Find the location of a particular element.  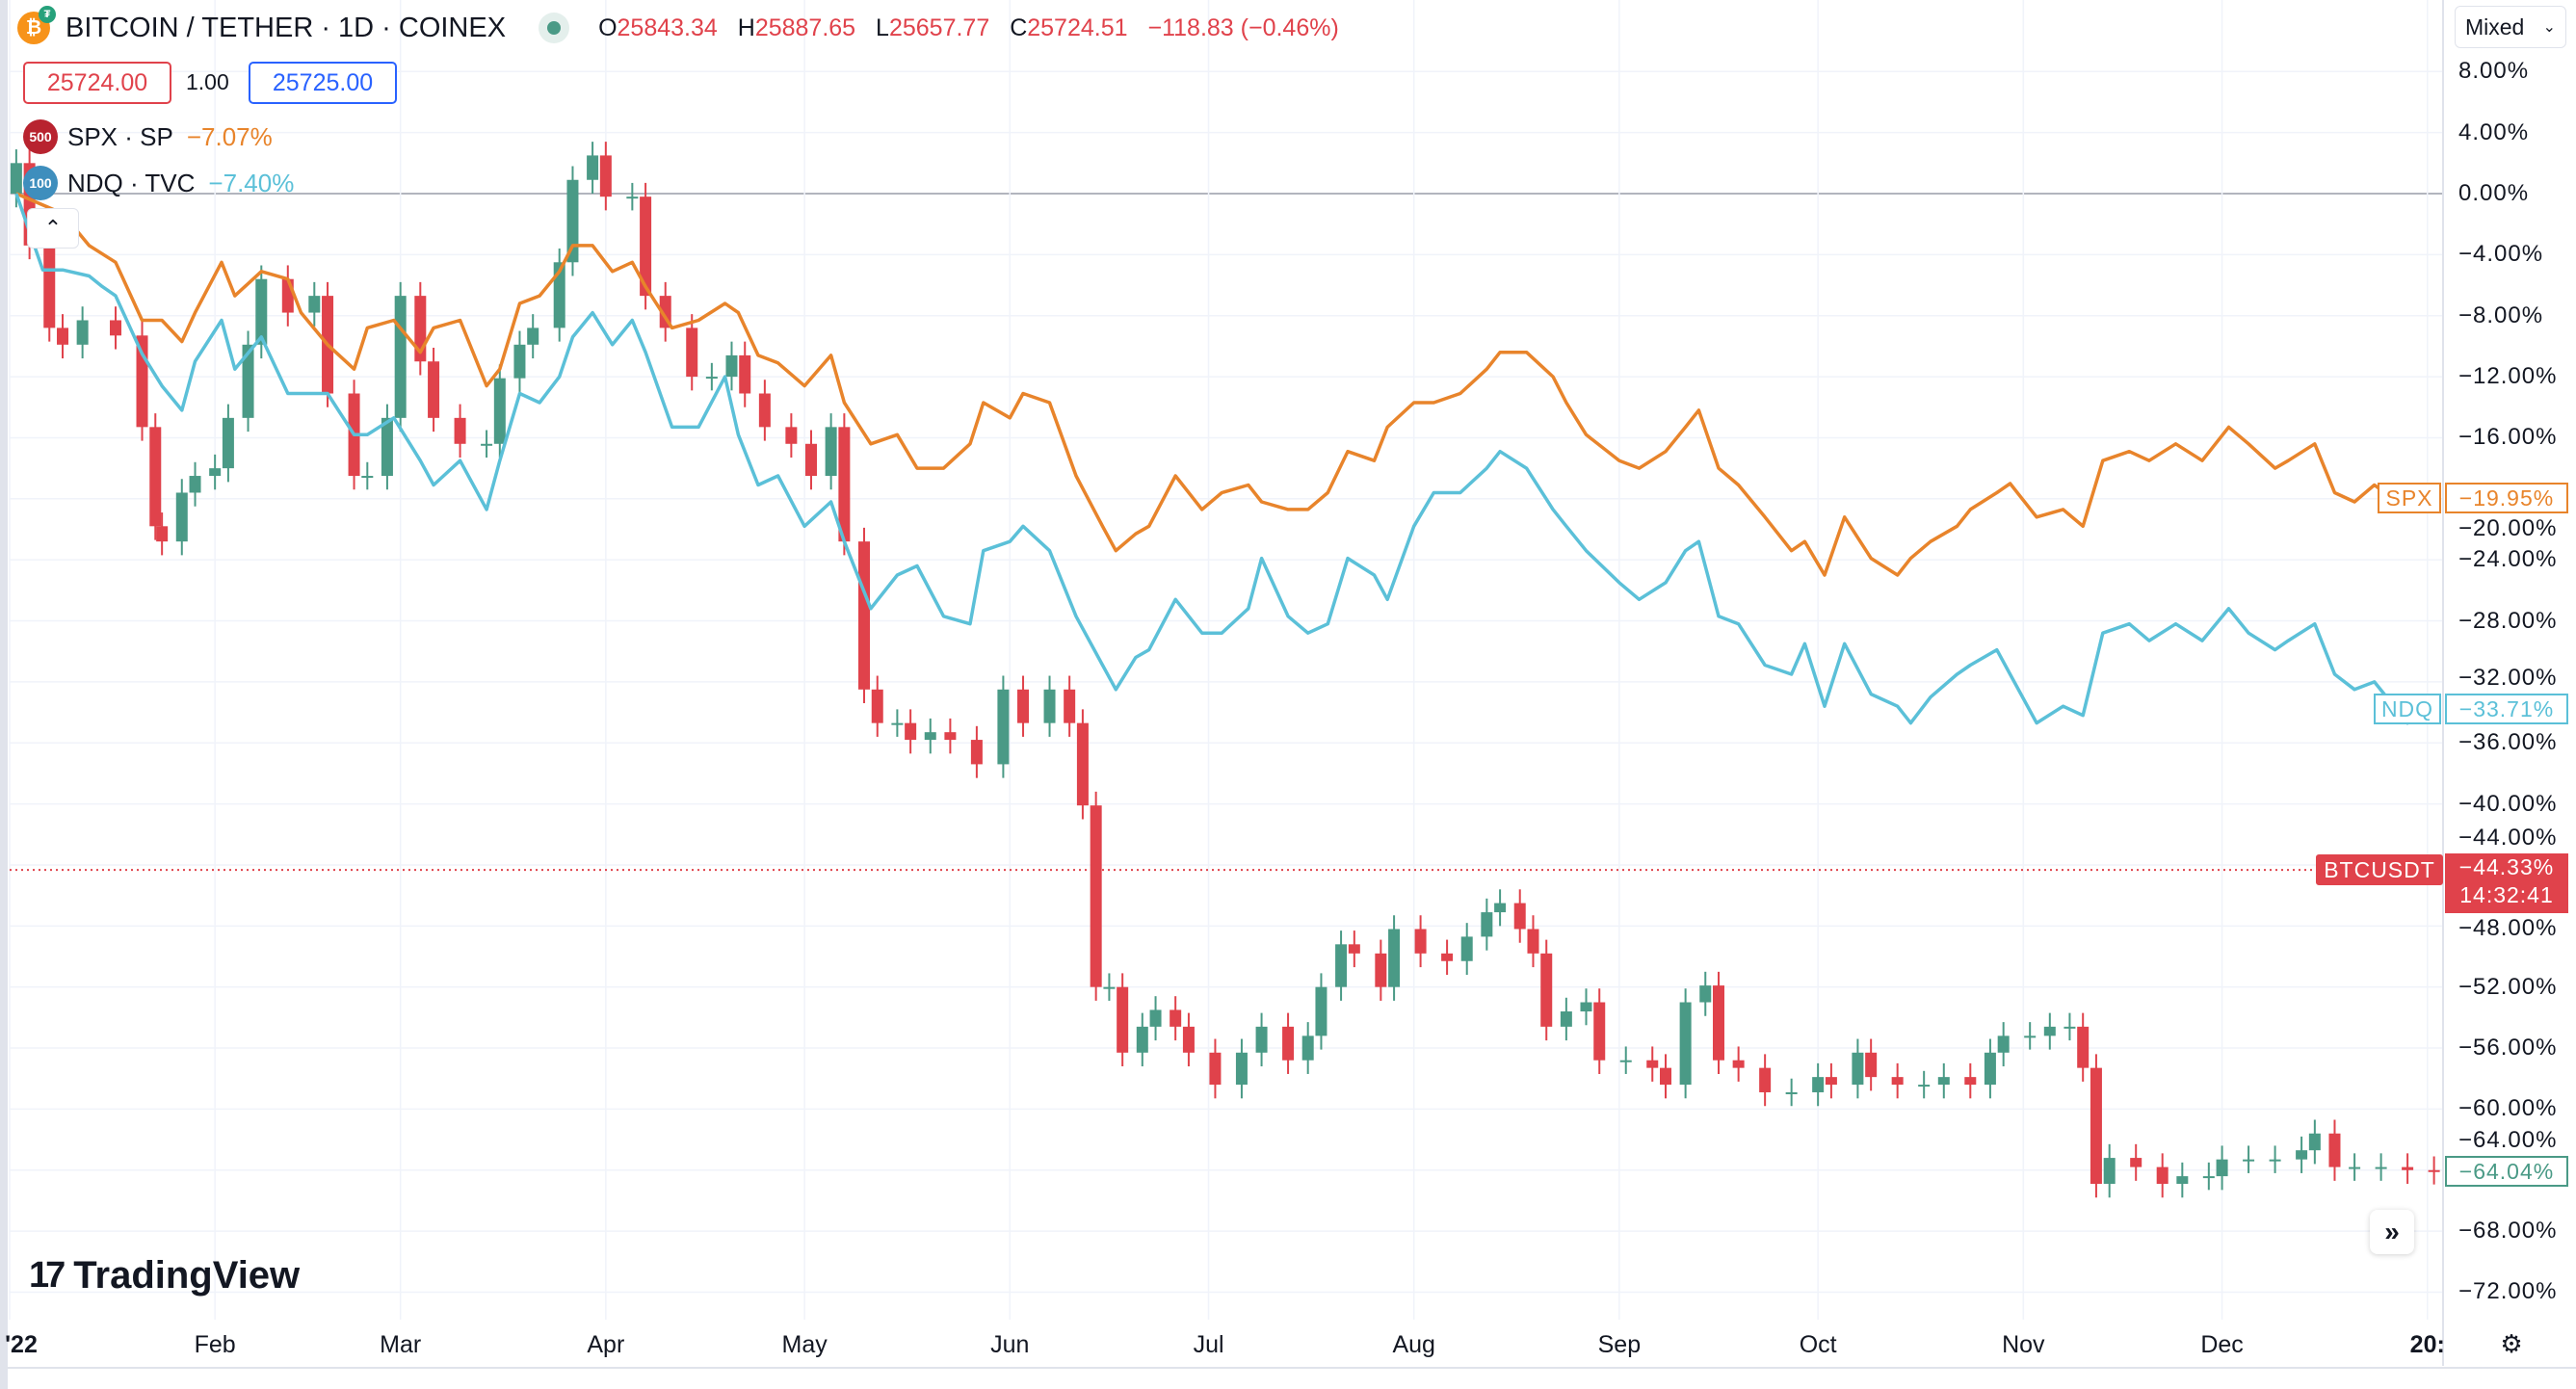

high-value: 25887.65 is located at coordinates (805, 27).